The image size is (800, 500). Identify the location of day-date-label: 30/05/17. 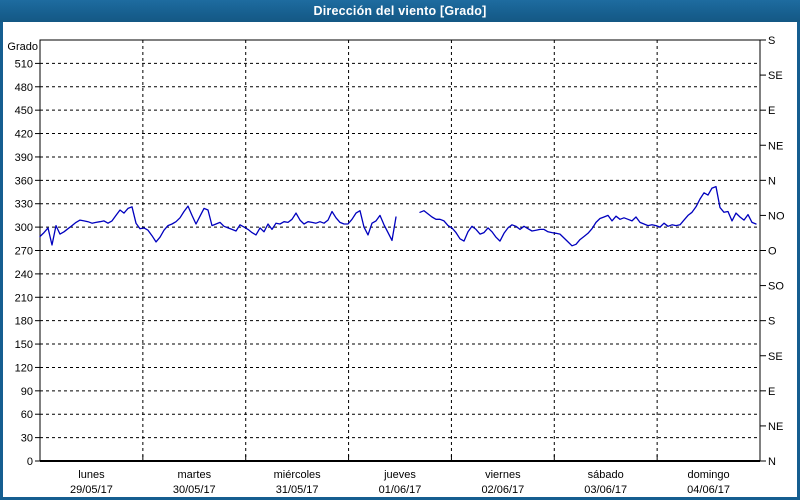
(194, 490).